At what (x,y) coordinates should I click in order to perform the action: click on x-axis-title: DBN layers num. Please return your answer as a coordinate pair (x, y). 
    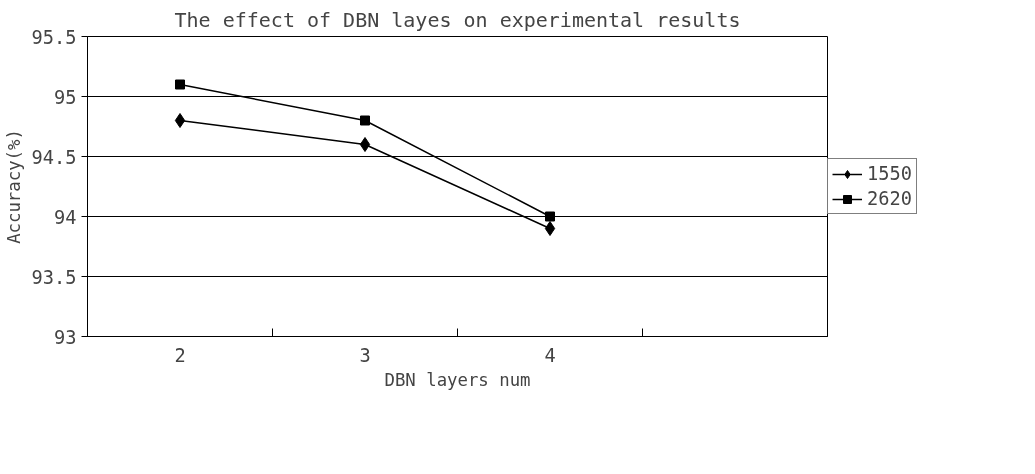
    Looking at the image, I should click on (457, 379).